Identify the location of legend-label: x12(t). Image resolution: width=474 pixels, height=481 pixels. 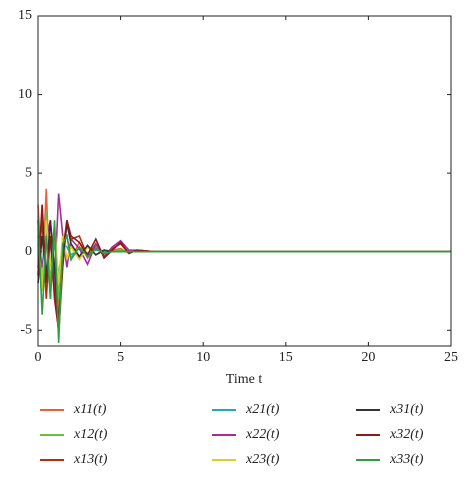
(90, 434).